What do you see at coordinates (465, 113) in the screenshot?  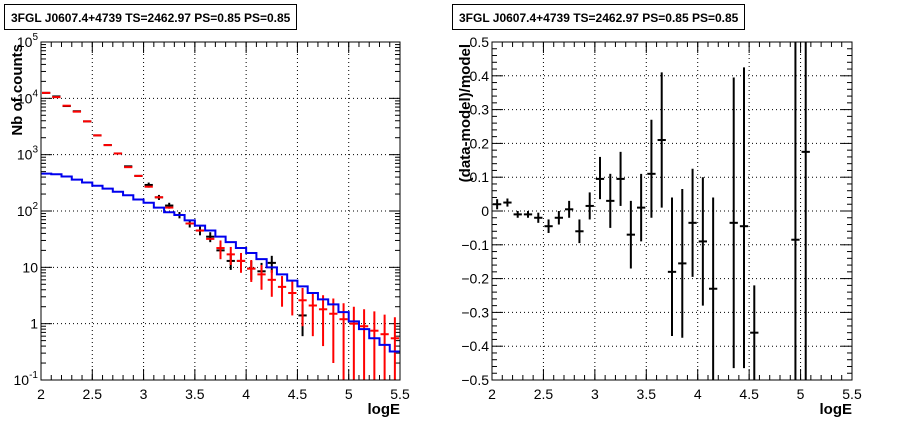 I see `right-y-axis-label: (data-model)/model` at bounding box center [465, 113].